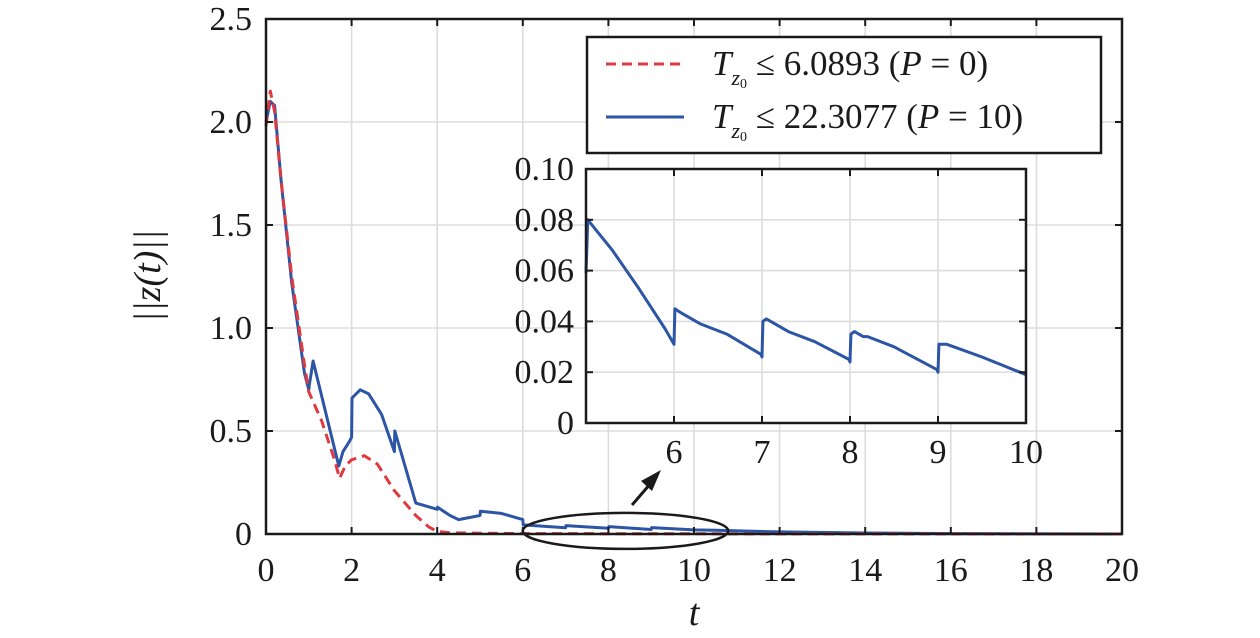  What do you see at coordinates (735, 130) in the screenshot?
I see `legend-entry-2-sub: z` at bounding box center [735, 130].